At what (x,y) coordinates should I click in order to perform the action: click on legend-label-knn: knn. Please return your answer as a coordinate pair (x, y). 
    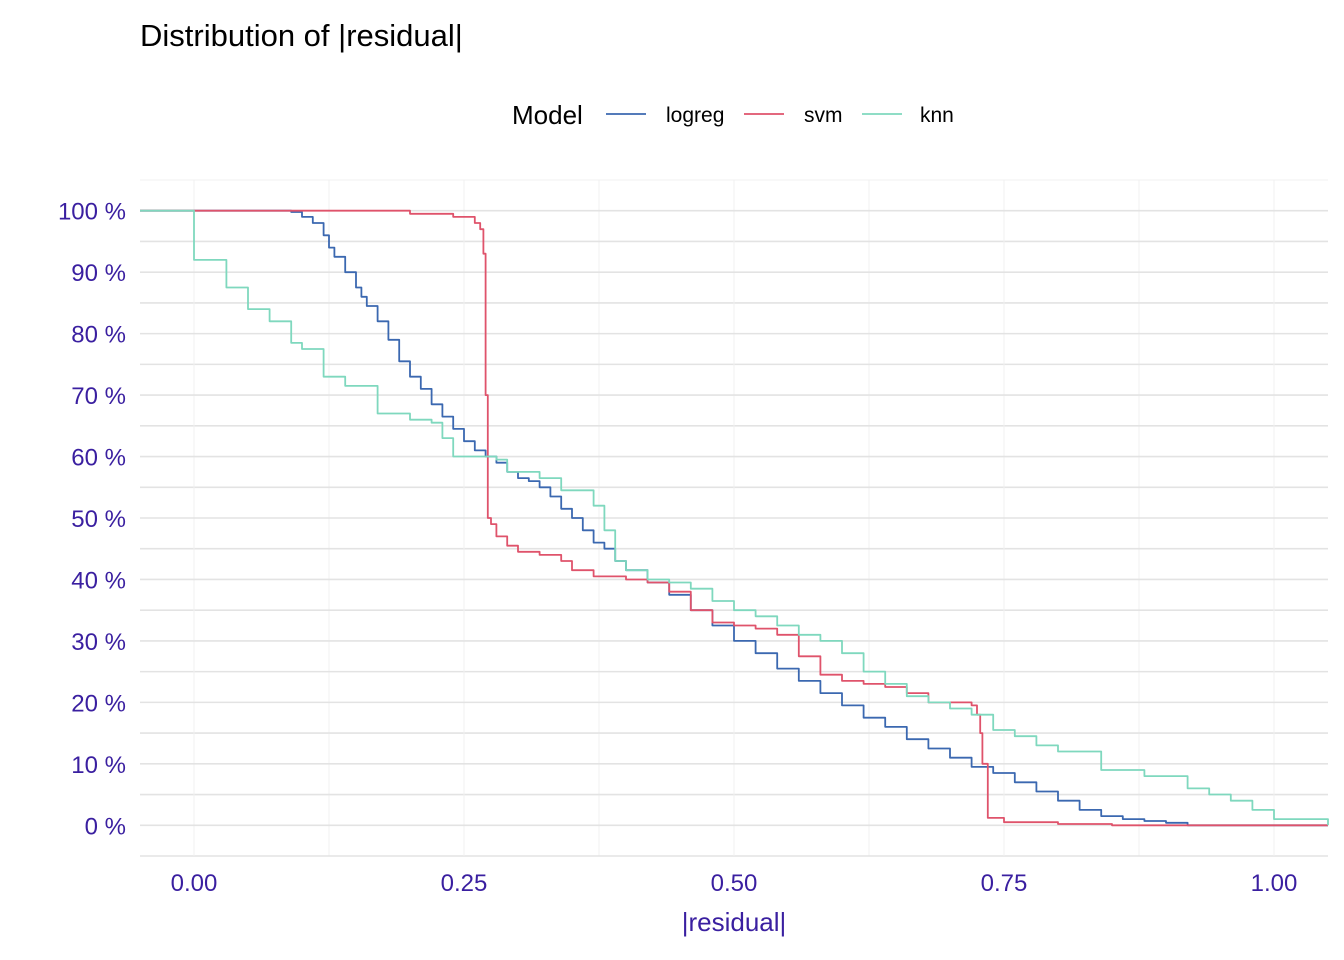
    Looking at the image, I should click on (937, 115).